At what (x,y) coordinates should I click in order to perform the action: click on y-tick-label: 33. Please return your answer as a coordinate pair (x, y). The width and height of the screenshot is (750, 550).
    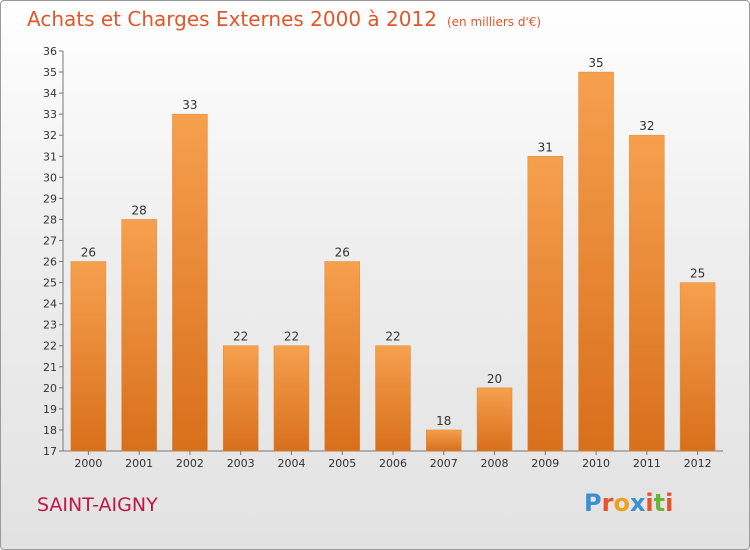
    Looking at the image, I should click on (50, 114).